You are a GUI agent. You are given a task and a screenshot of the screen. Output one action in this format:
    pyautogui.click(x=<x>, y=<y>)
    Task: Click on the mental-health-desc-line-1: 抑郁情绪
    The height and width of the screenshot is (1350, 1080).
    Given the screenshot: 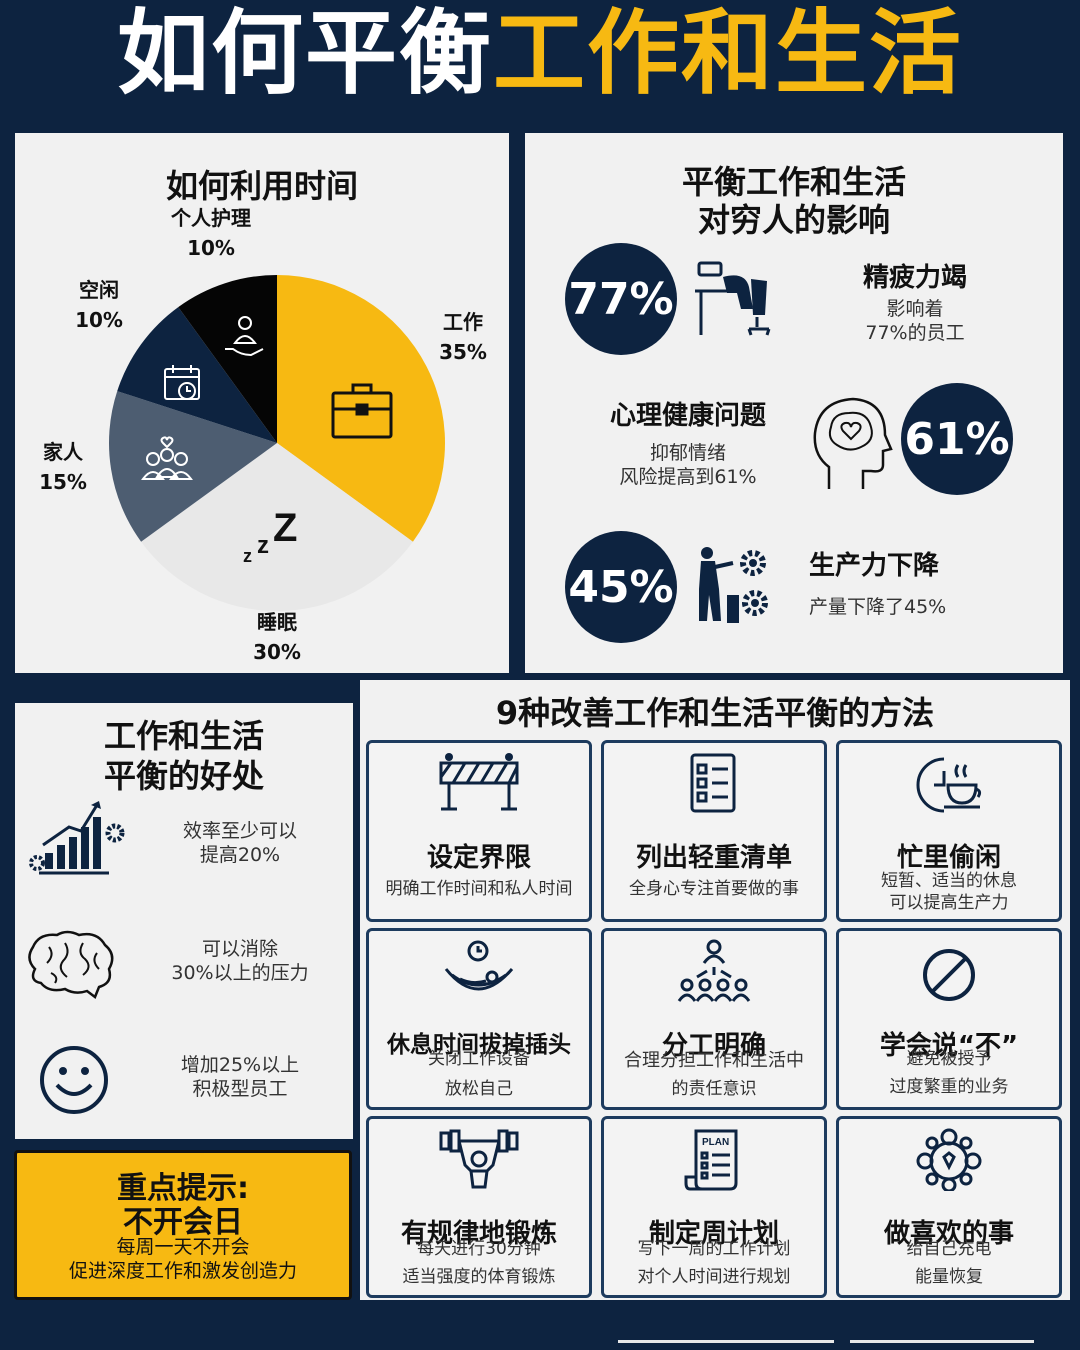 What is the action you would take?
    pyautogui.click(x=687, y=453)
    